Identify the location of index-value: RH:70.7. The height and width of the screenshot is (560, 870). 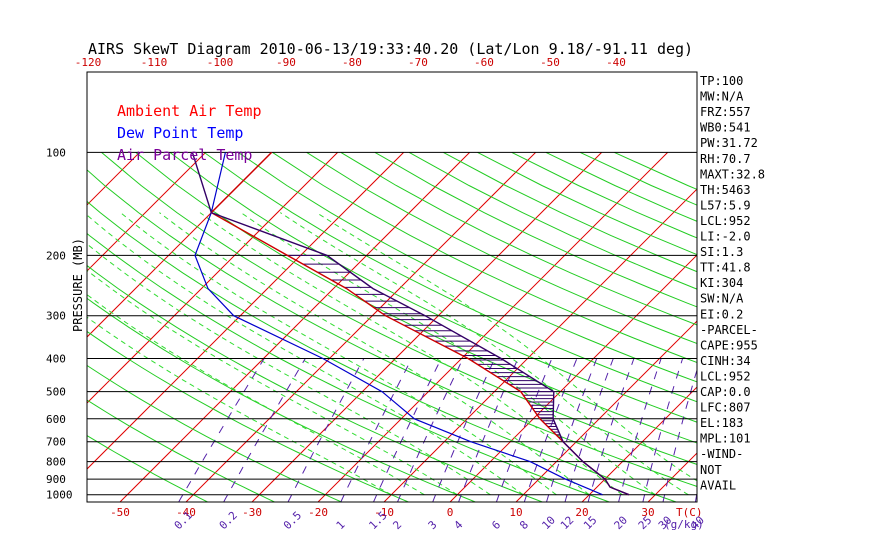
(725, 159).